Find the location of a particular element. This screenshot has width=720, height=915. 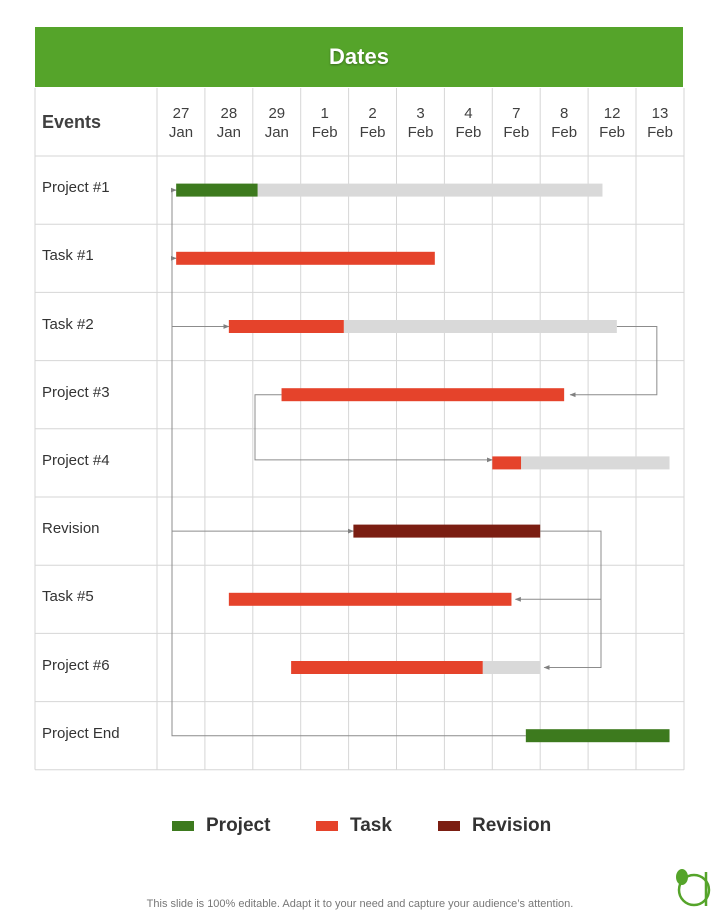

event-row-label: Task #5 is located at coordinates (68, 597).